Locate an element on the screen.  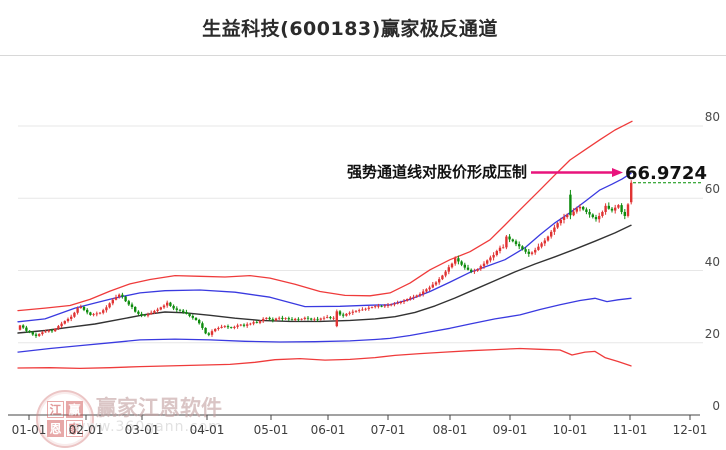
x-tick-label: 04-01 is located at coordinates (207, 430).